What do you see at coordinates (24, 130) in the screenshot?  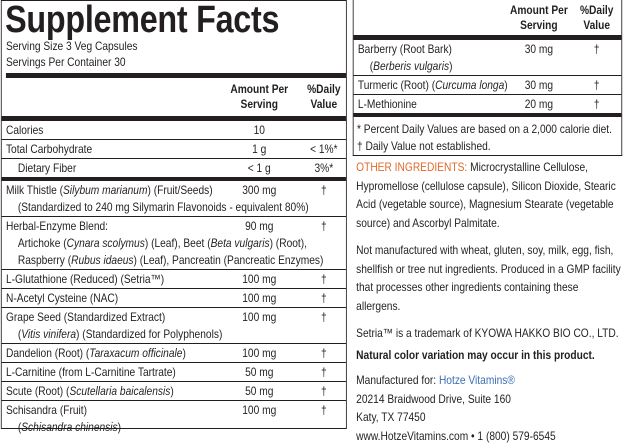 I see `text: Calories` at bounding box center [24, 130].